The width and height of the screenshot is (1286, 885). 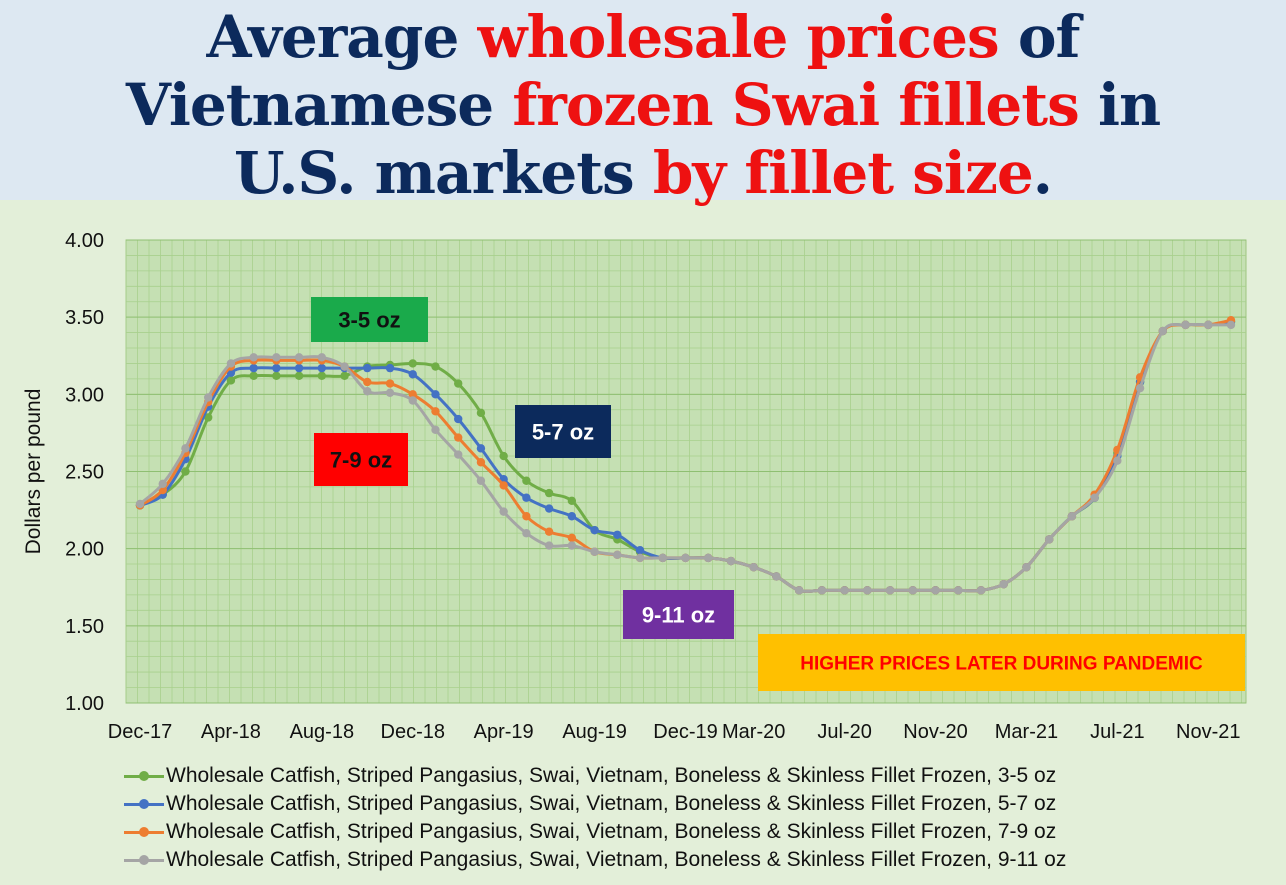 I want to click on annotation-label: 9-11 oz, so click(x=678, y=614).